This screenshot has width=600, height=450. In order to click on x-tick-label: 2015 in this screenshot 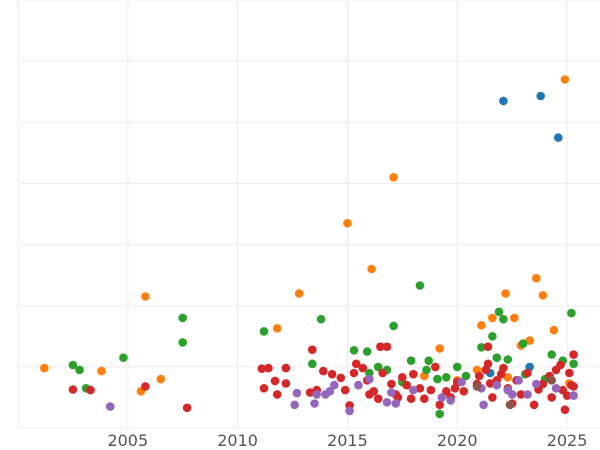, I will do `click(347, 440)`.